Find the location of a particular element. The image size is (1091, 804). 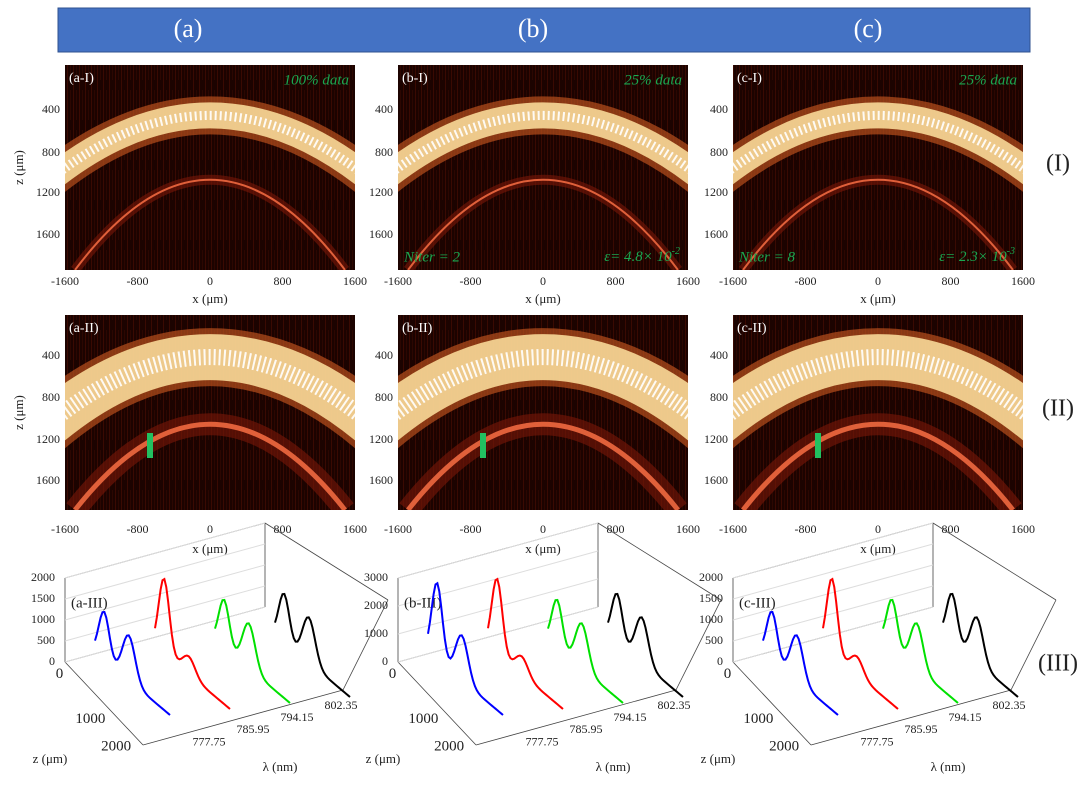

row-label: (I) is located at coordinates (1058, 164).